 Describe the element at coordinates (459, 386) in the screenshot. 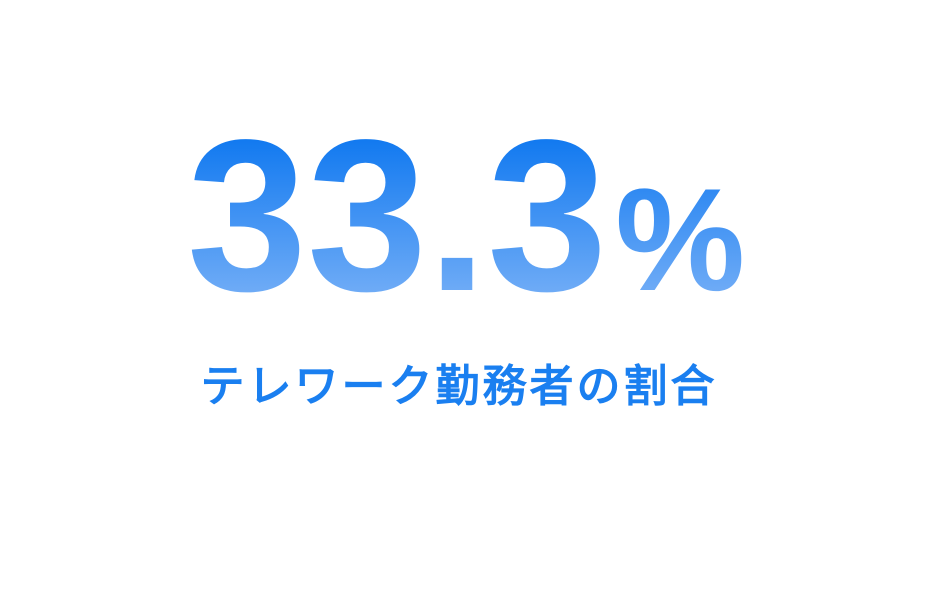

I see `stat-label: テレワーク勤務者の割合` at that location.